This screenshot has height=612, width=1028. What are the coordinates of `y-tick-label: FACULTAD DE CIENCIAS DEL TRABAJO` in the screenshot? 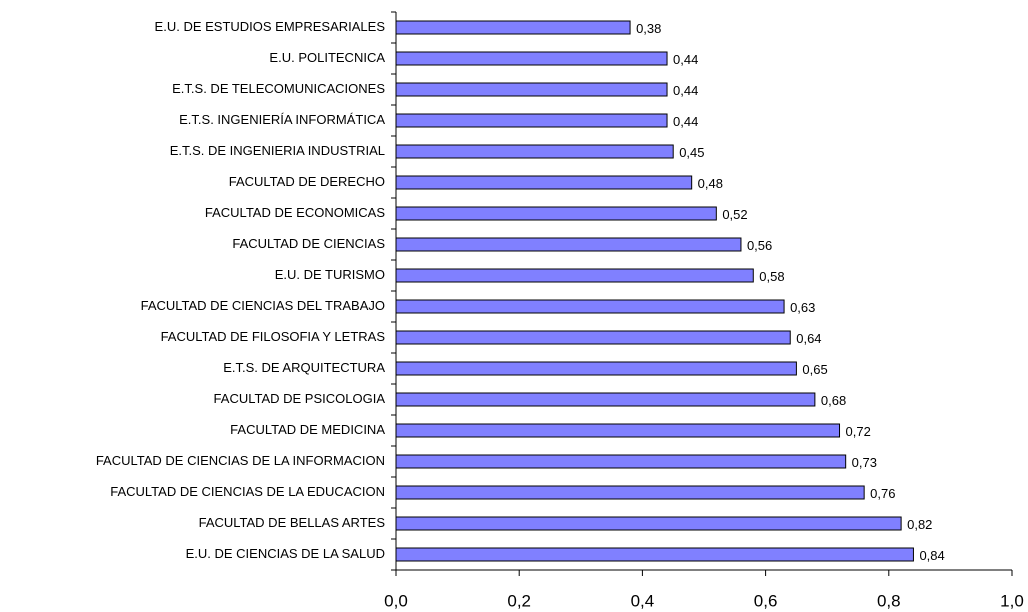 It's located at (263, 305).